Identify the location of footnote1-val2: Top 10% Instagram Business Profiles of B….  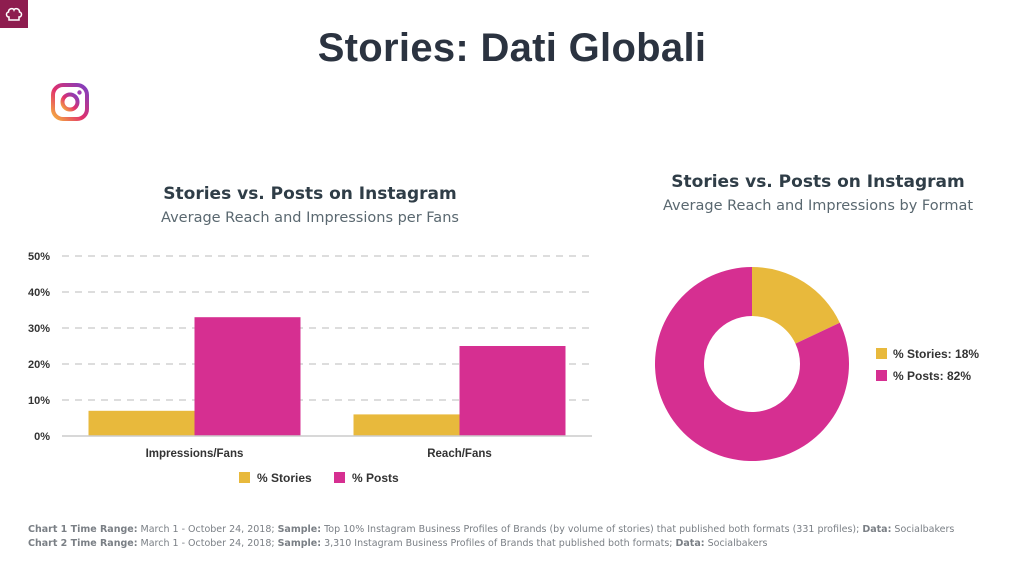
(592, 529).